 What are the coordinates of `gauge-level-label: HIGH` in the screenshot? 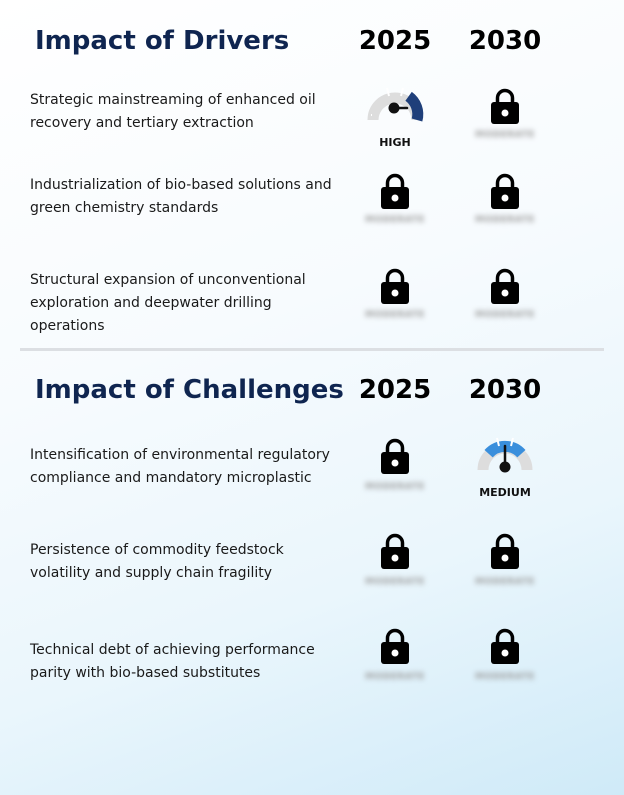 It's located at (395, 142).